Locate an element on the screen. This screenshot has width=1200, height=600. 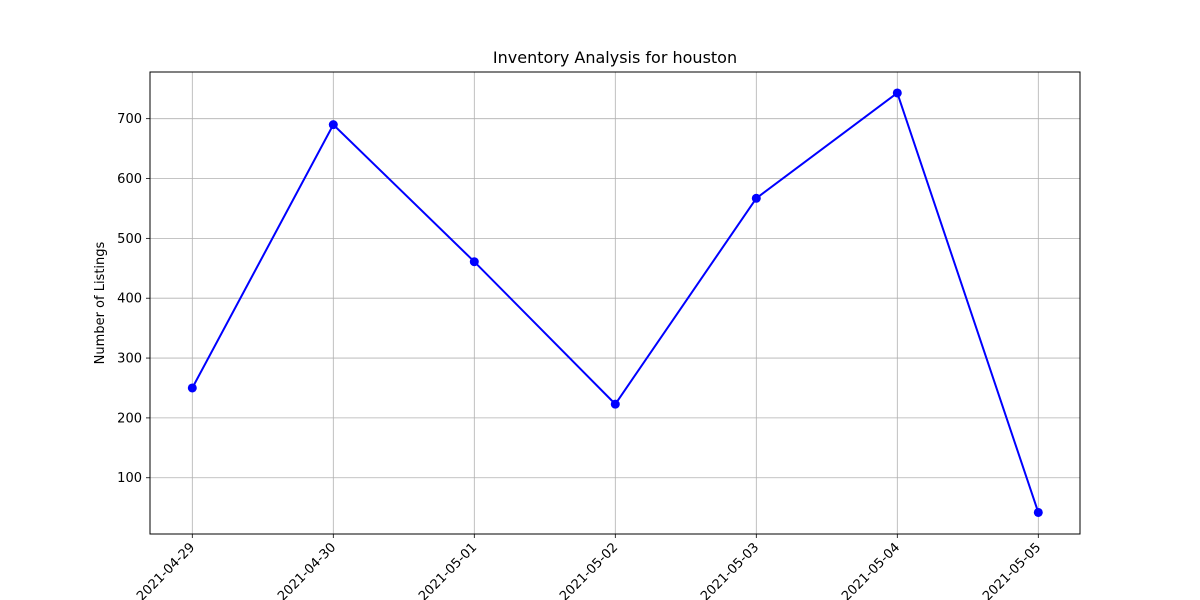
x-tick-label: 2021-04-29 is located at coordinates (166, 570).